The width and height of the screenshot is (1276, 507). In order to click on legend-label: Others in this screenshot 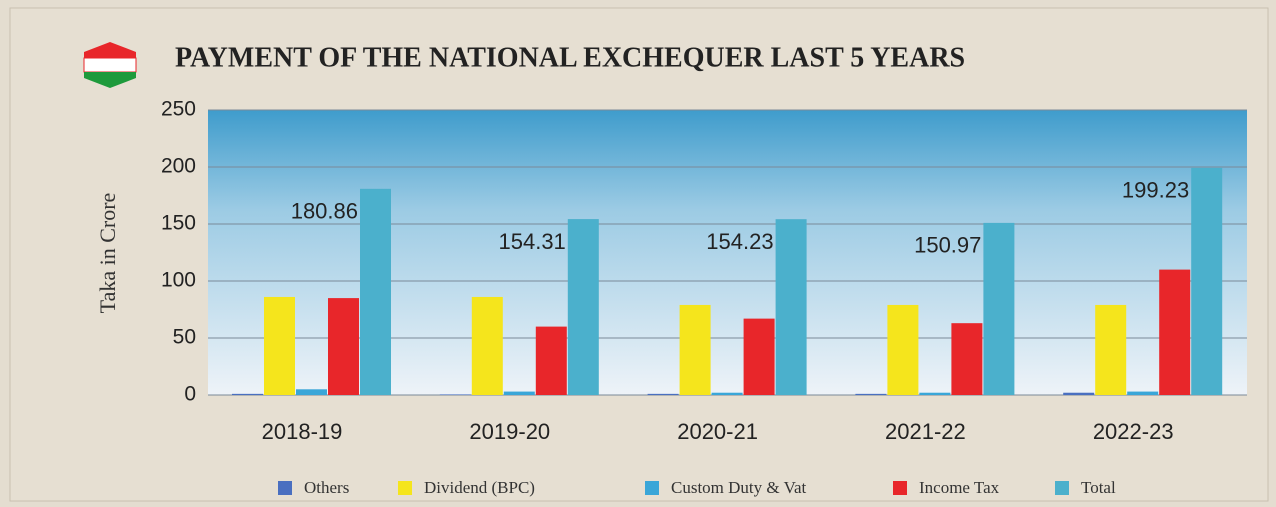, I will do `click(326, 487)`.